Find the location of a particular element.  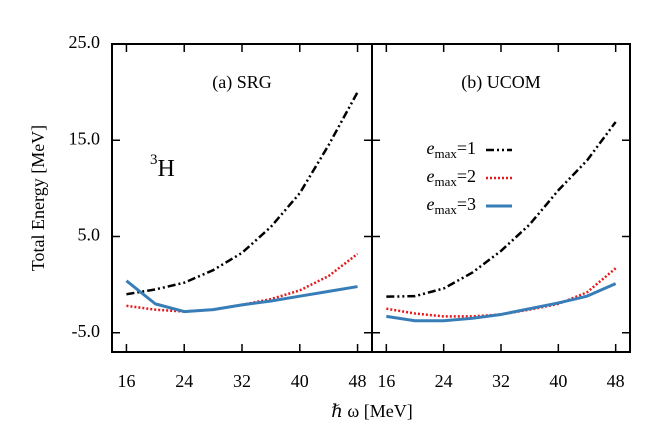

panel-title: (a) SRG is located at coordinates (242, 82).